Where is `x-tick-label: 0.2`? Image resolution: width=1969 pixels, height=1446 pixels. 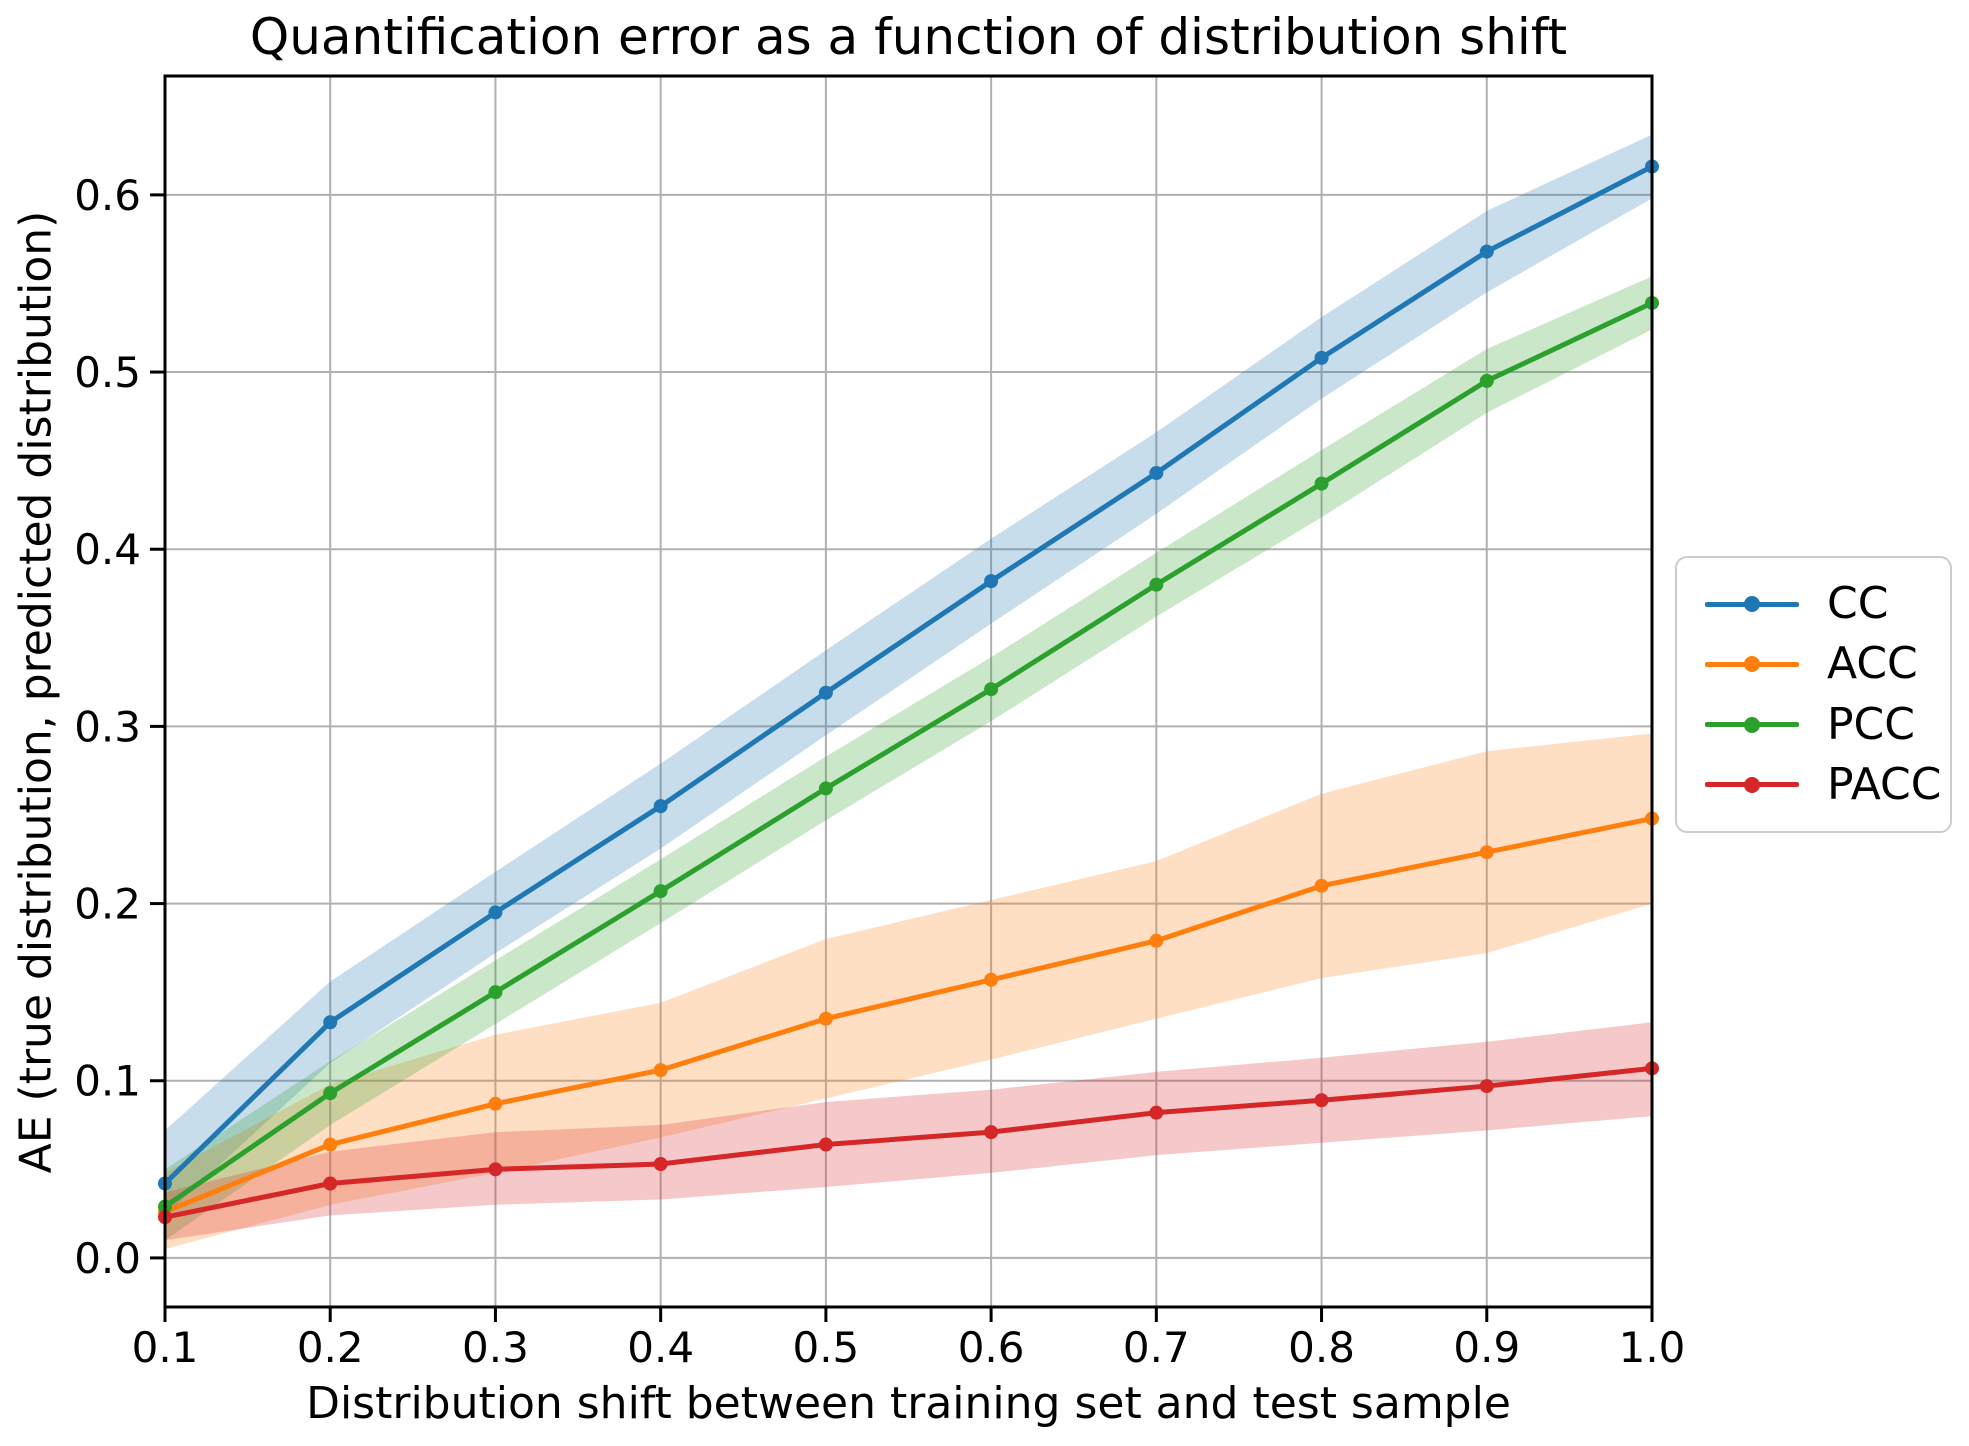 x-tick-label: 0.2 is located at coordinates (330, 1347).